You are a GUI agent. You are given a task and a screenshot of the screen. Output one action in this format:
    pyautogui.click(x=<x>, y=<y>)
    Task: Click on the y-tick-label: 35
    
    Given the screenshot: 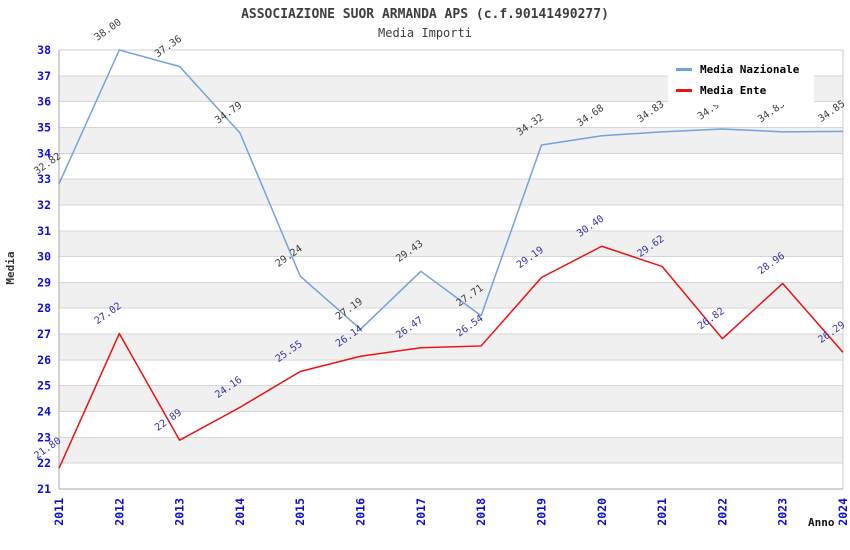 What is the action you would take?
    pyautogui.click(x=44, y=127)
    